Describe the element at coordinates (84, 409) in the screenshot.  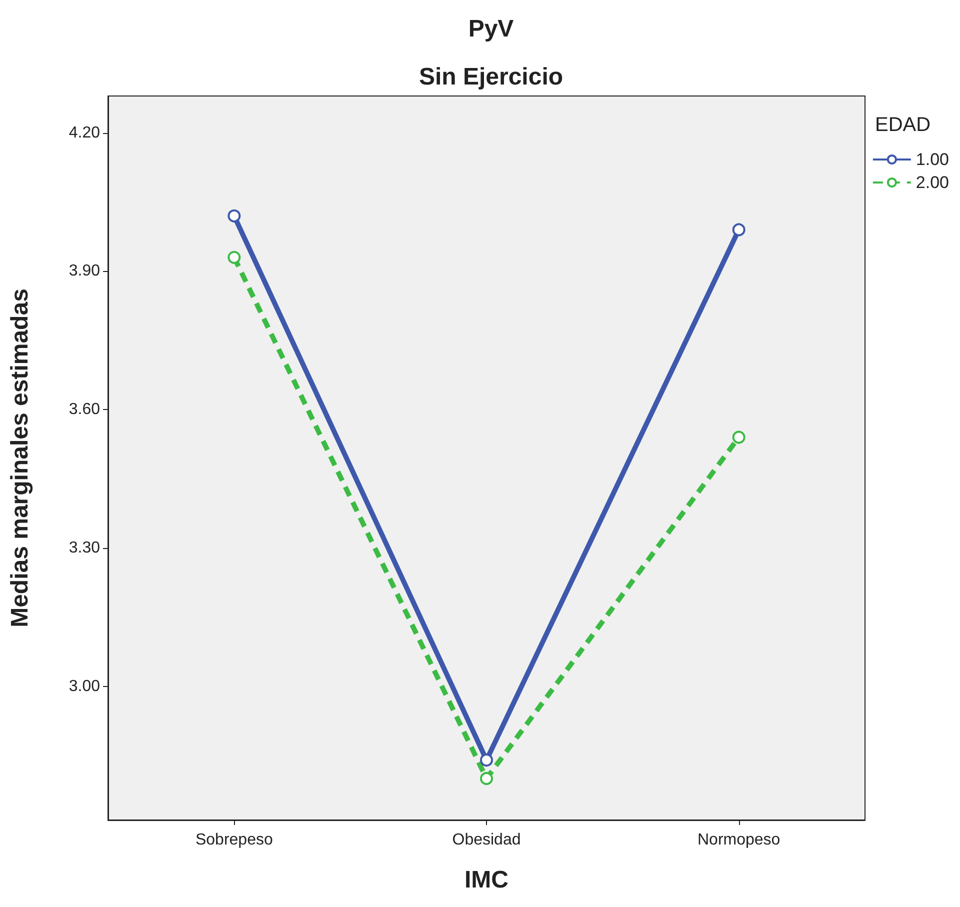
I see `y-tick-label: 3.60` at that location.